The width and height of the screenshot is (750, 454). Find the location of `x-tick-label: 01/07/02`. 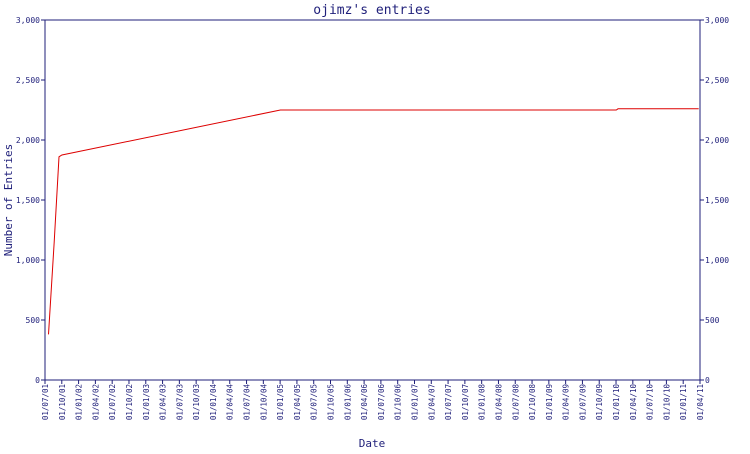

x-tick-label: 01/07/02 is located at coordinates (112, 402).